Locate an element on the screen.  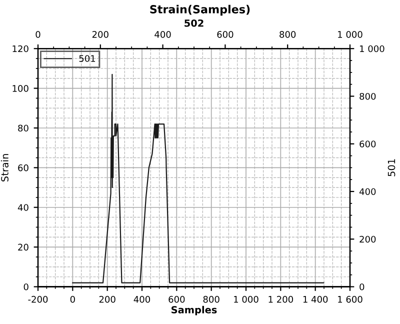
x2-tick-label: 800 is located at coordinates (288, 34).